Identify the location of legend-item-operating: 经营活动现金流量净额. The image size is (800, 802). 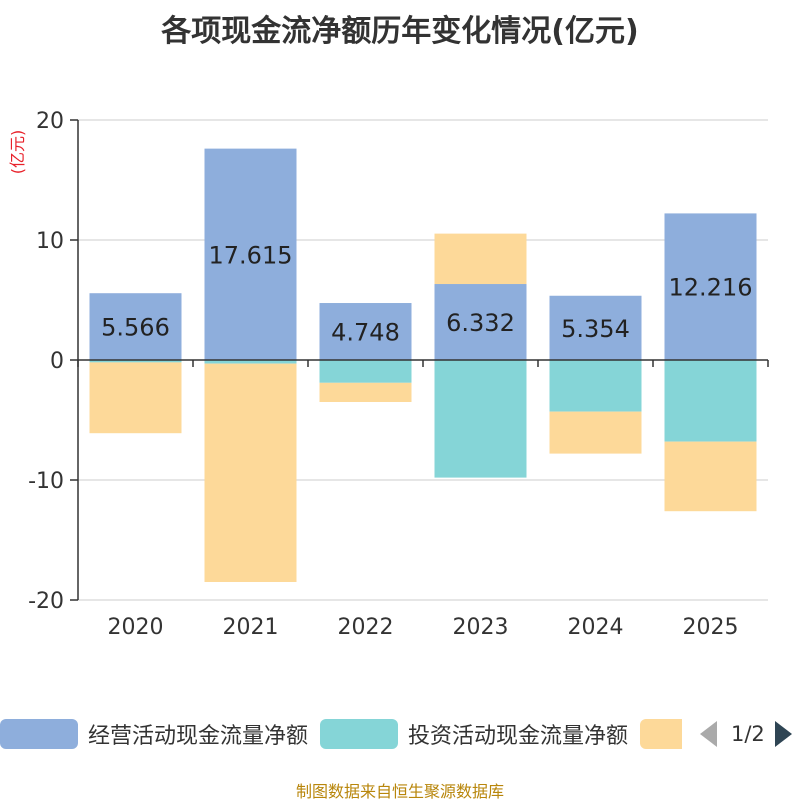
(154, 734).